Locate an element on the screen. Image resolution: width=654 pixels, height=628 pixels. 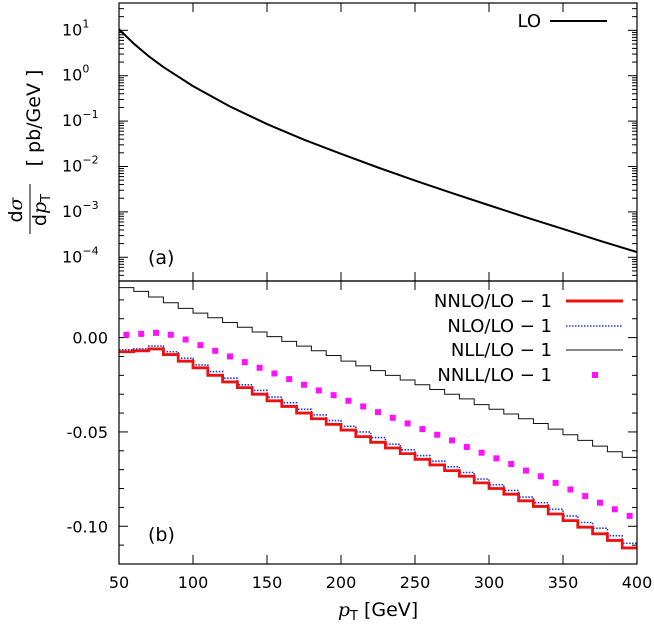
y-tick-label-b: -0.10 is located at coordinates (87, 526).